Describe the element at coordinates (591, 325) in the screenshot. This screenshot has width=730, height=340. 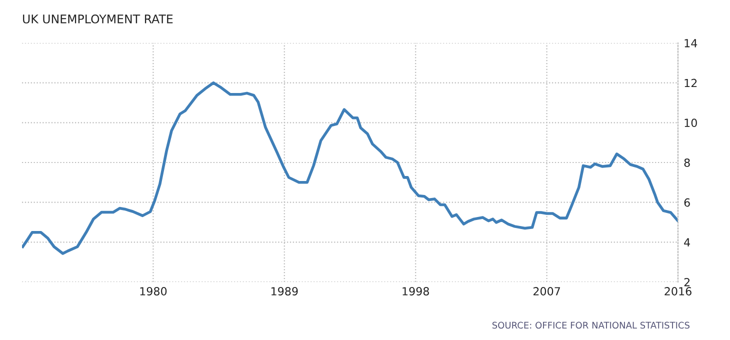
I see `source-note: SOURCE: OFFICE FOR NATIONAL STATISTICS` at that location.